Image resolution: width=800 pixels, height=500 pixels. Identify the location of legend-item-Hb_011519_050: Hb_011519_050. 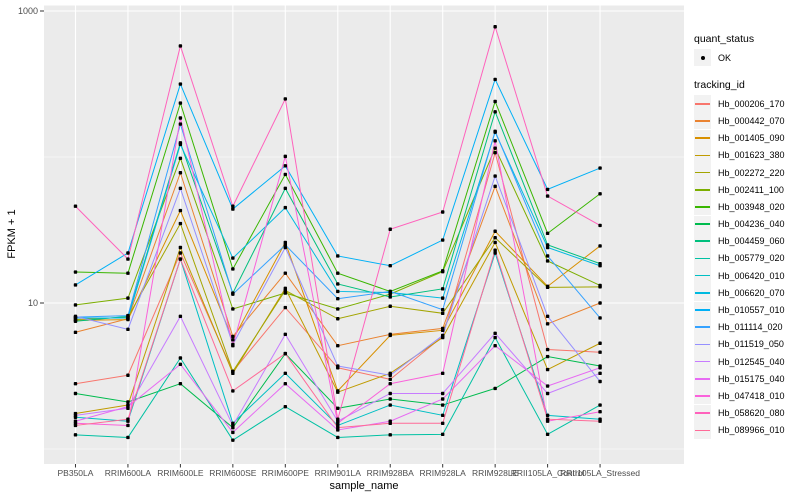
(747, 344).